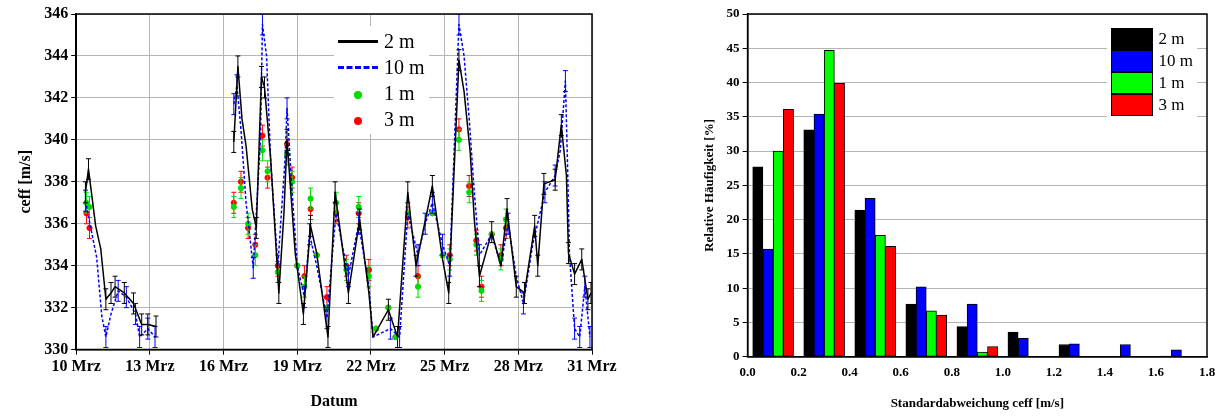 This screenshot has width=1221, height=419. I want to click on x-axis-title: Standardabweichung ceff [m/s], so click(977, 402).